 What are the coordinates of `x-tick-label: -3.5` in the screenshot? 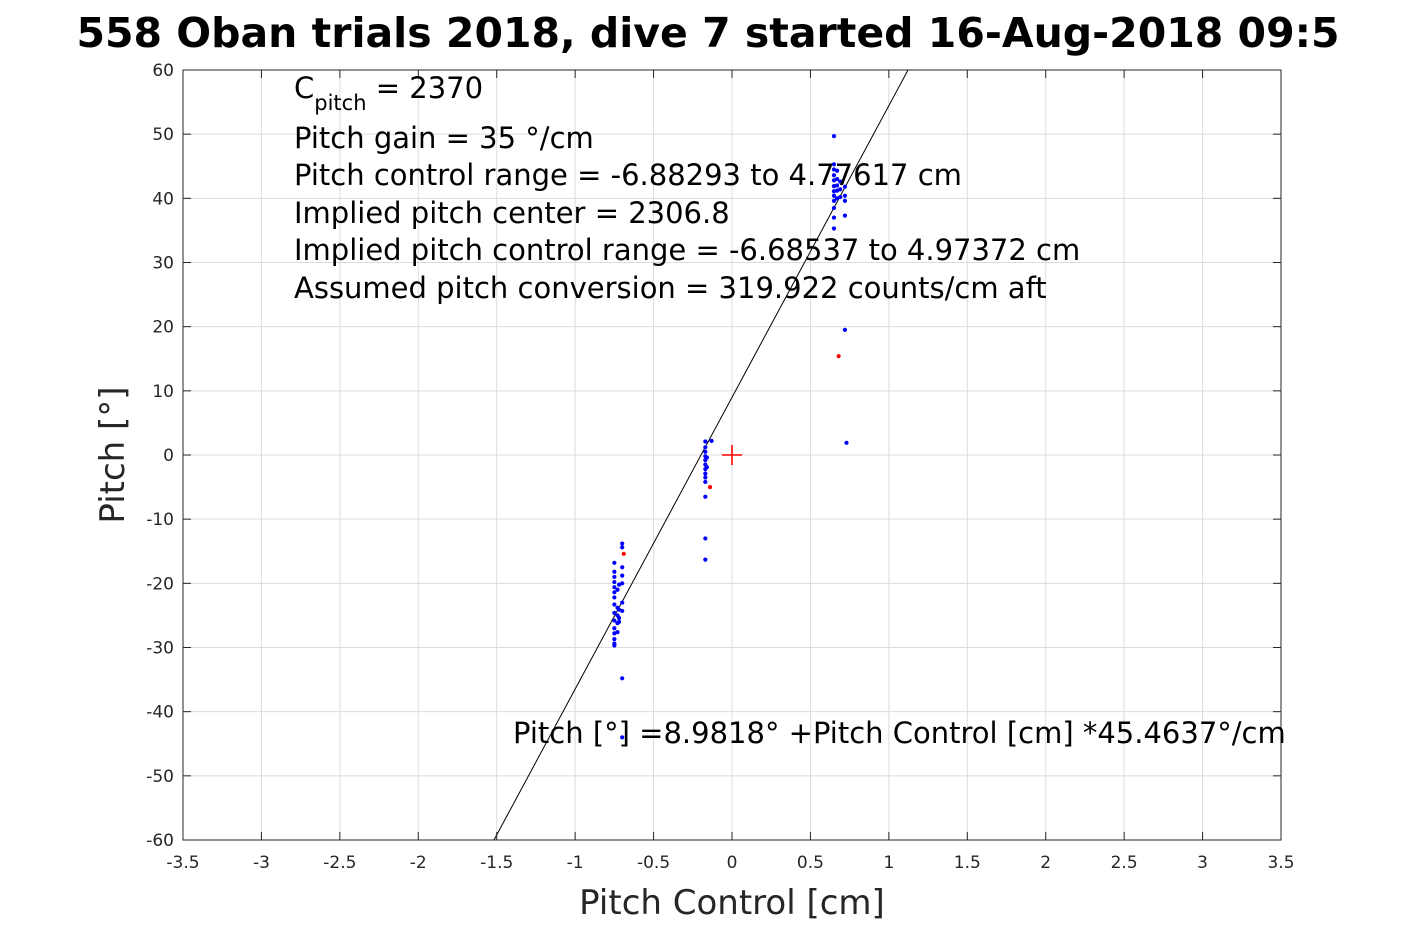 It's located at (182, 863).